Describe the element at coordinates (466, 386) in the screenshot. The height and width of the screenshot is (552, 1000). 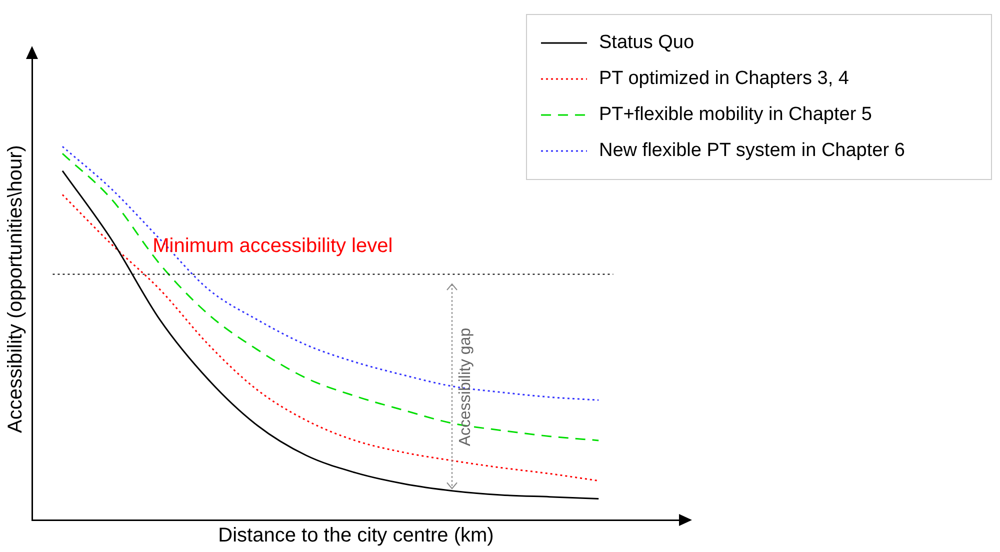
I see `annotation: Accessibility gap` at that location.